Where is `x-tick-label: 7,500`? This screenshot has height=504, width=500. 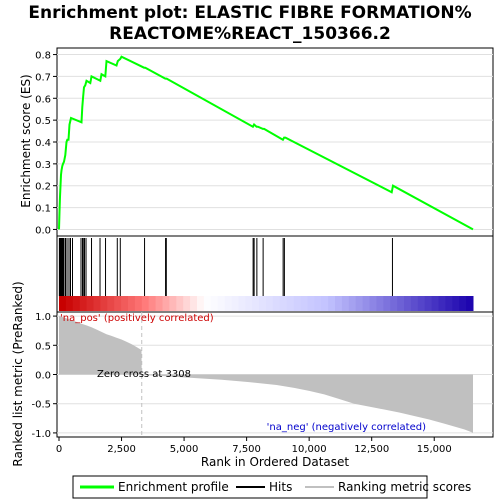 x-tick-label: 7,500 is located at coordinates (246, 449).